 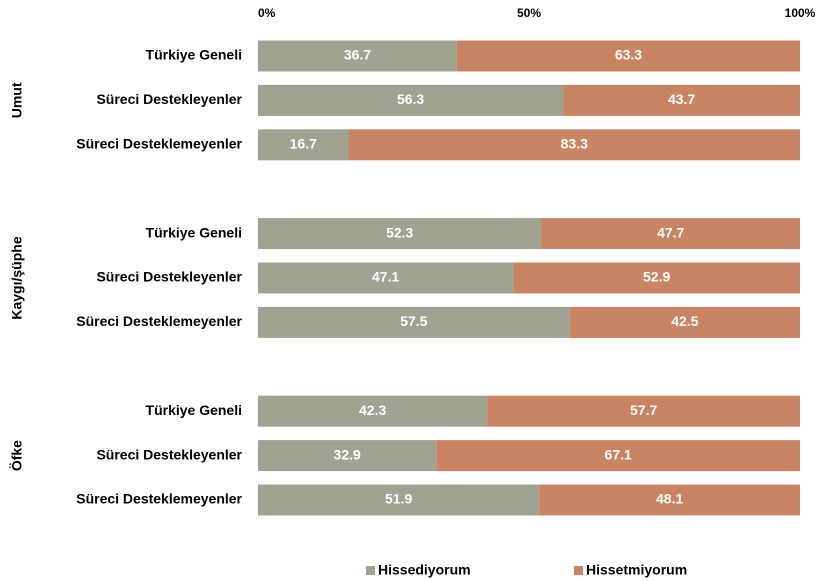 What do you see at coordinates (17, 277) in the screenshot?
I see `group-label: Kaygı/şüphe` at bounding box center [17, 277].